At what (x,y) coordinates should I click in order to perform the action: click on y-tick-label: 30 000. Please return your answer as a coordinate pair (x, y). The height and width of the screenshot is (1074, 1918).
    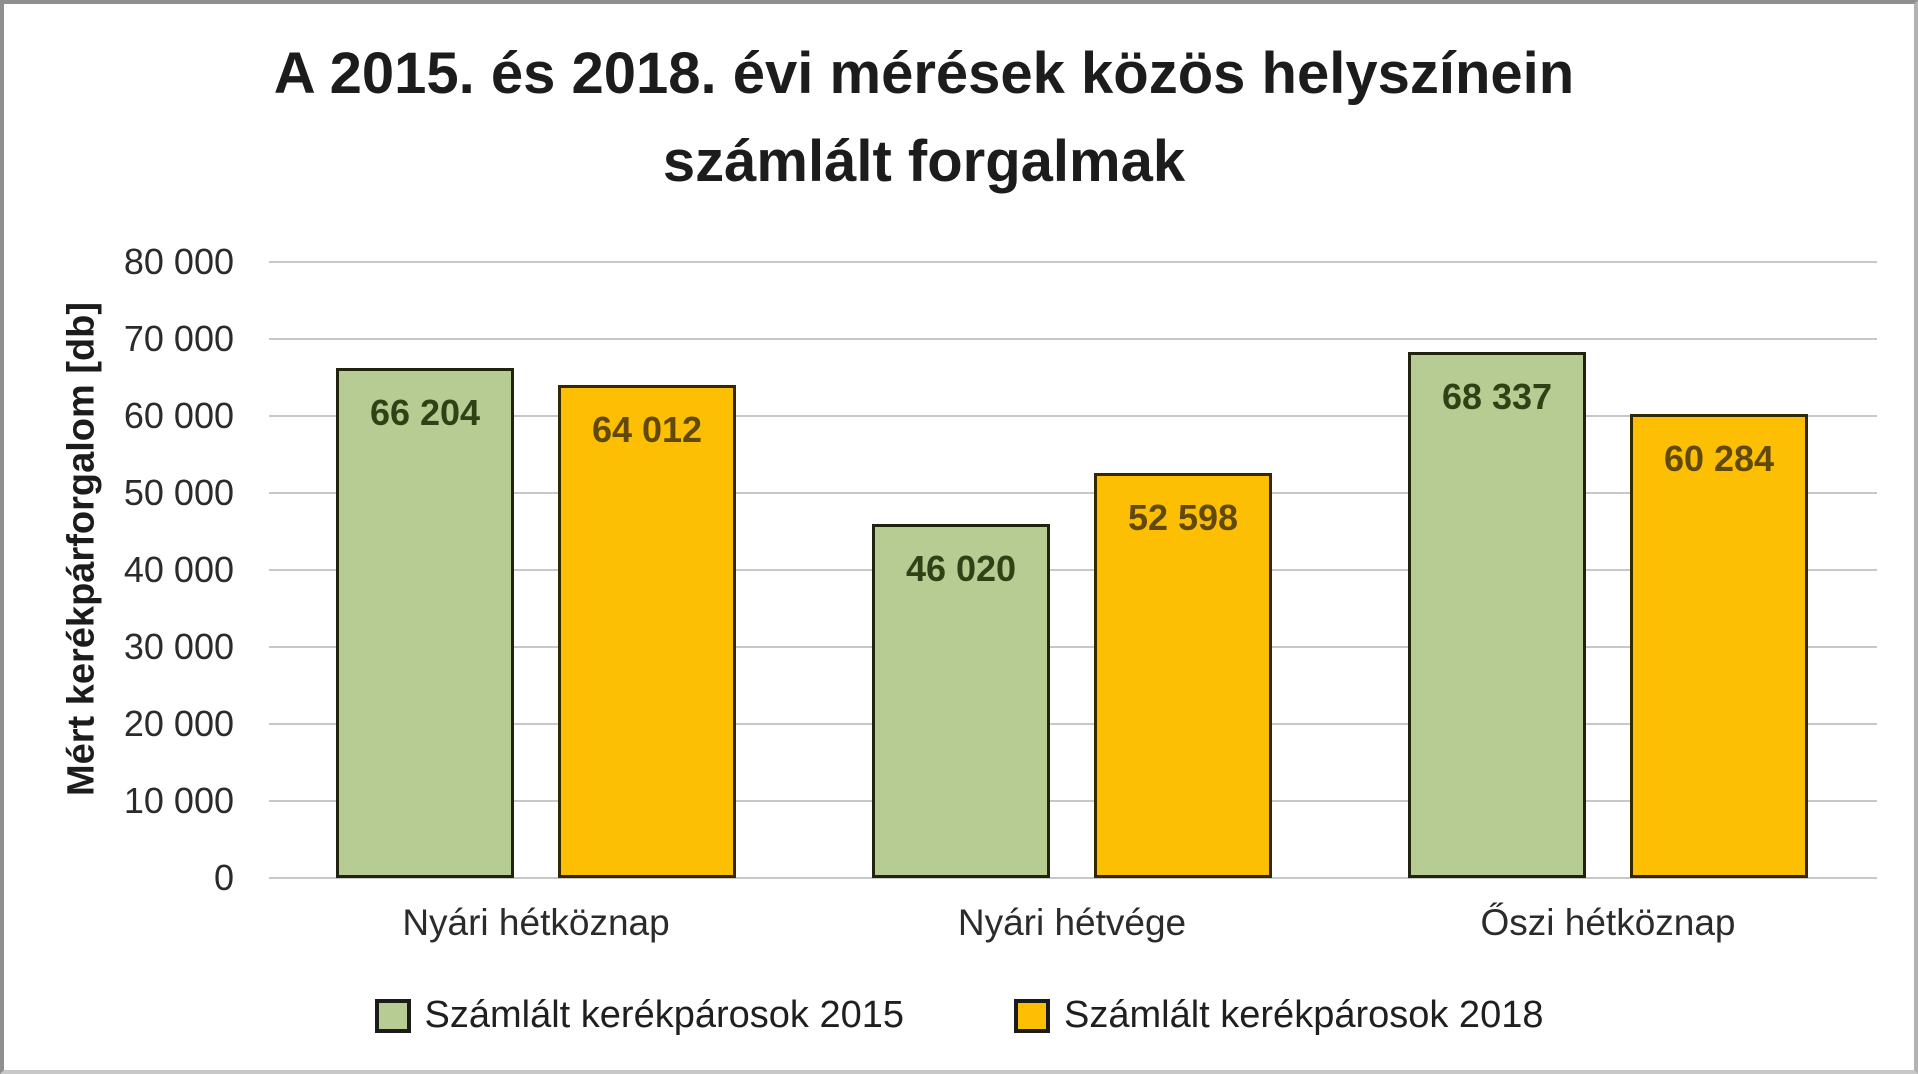
    Looking at the image, I should click on (178, 646).